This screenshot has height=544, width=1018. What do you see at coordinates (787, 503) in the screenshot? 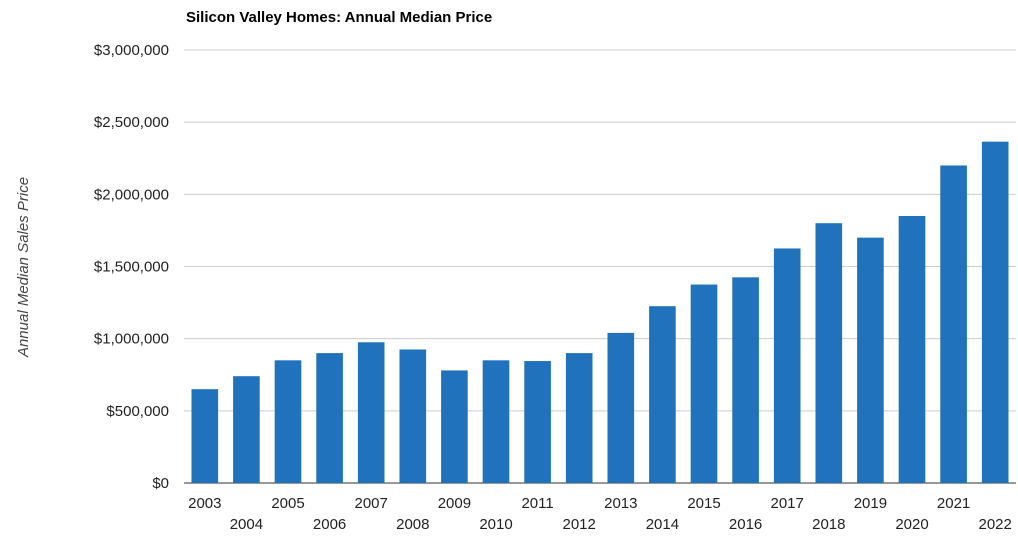
I see `x-tick-label: 2017` at bounding box center [787, 503].